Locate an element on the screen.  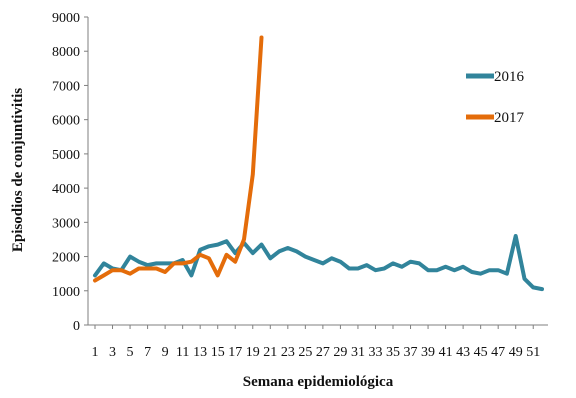
x-tick-label: 41 is located at coordinates (446, 352).